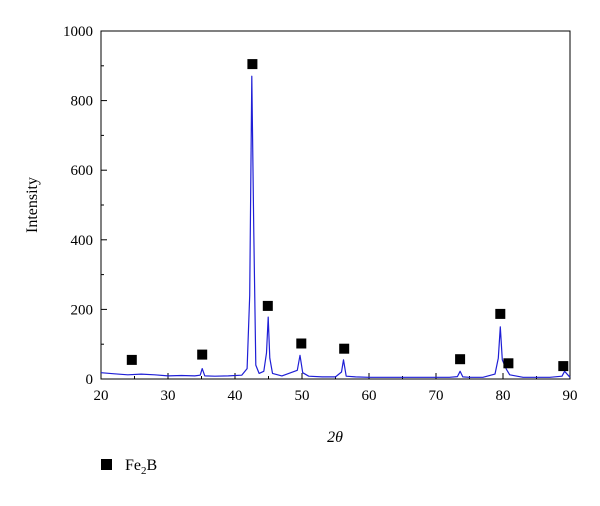 The image size is (600, 506). I want to click on legend-label-end: B, so click(152, 465).